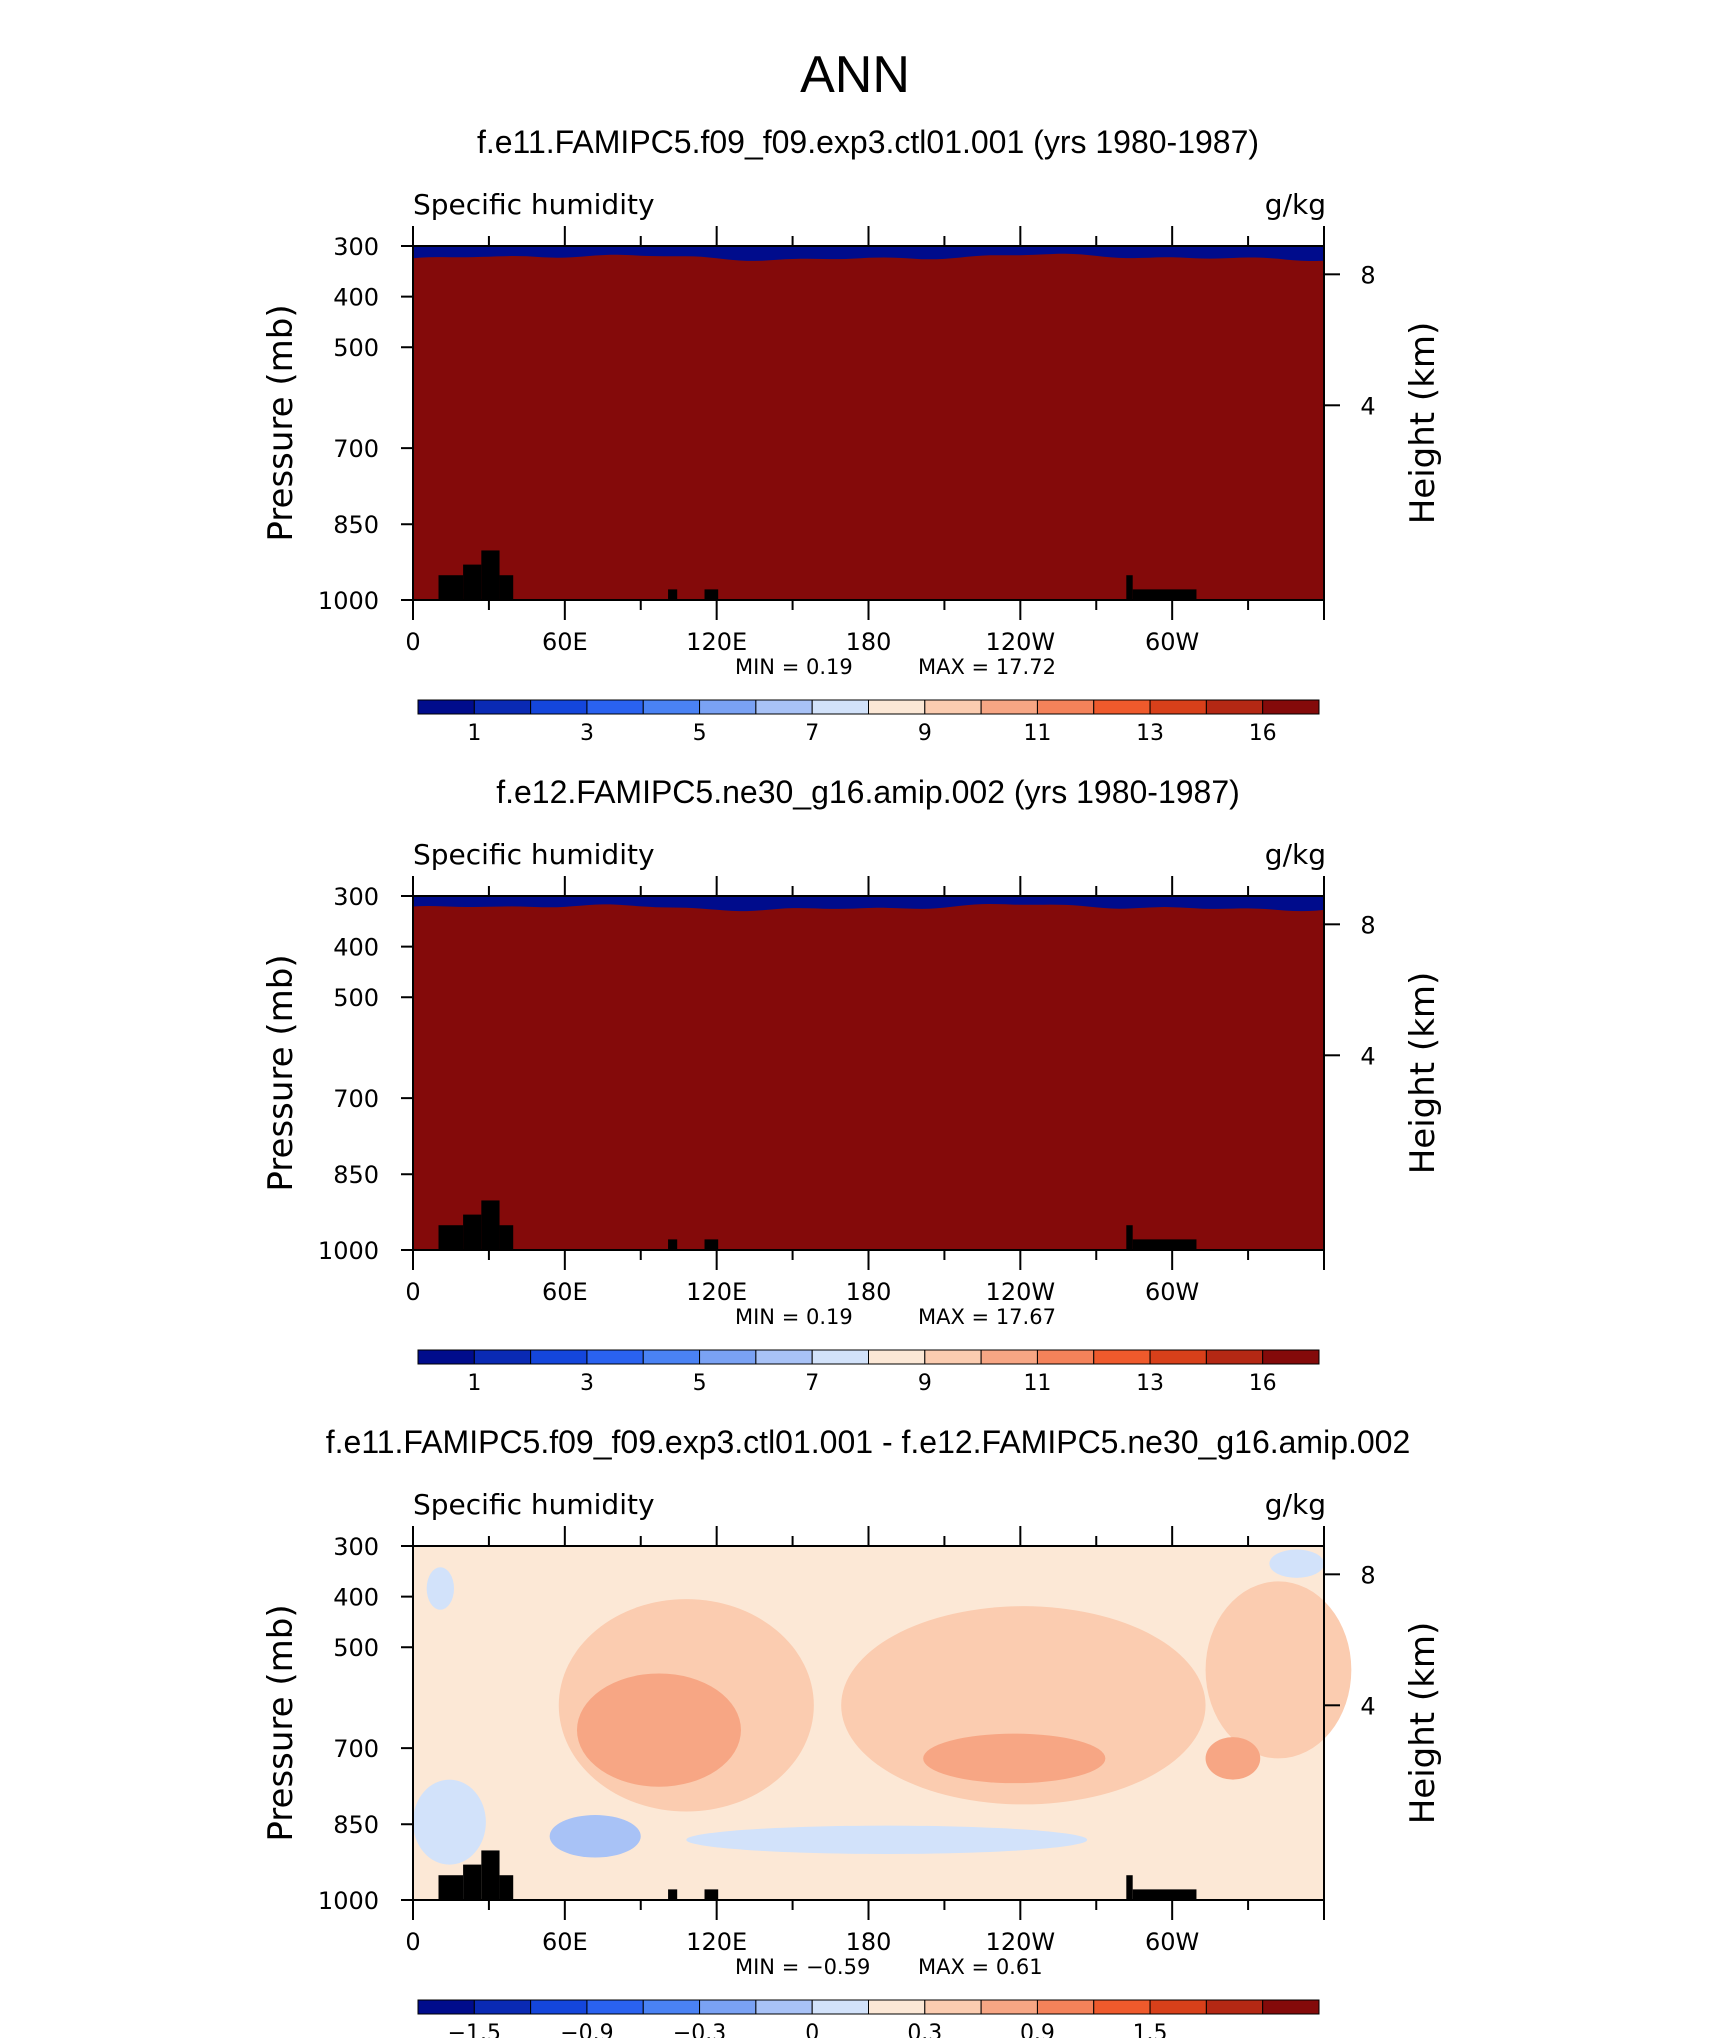 This screenshot has width=1710, height=2038. What do you see at coordinates (868, 2018) in the screenshot?
I see `colorbar: −1.5 −0.9 −0.3 0 0.3 0.9 1.5` at bounding box center [868, 2018].